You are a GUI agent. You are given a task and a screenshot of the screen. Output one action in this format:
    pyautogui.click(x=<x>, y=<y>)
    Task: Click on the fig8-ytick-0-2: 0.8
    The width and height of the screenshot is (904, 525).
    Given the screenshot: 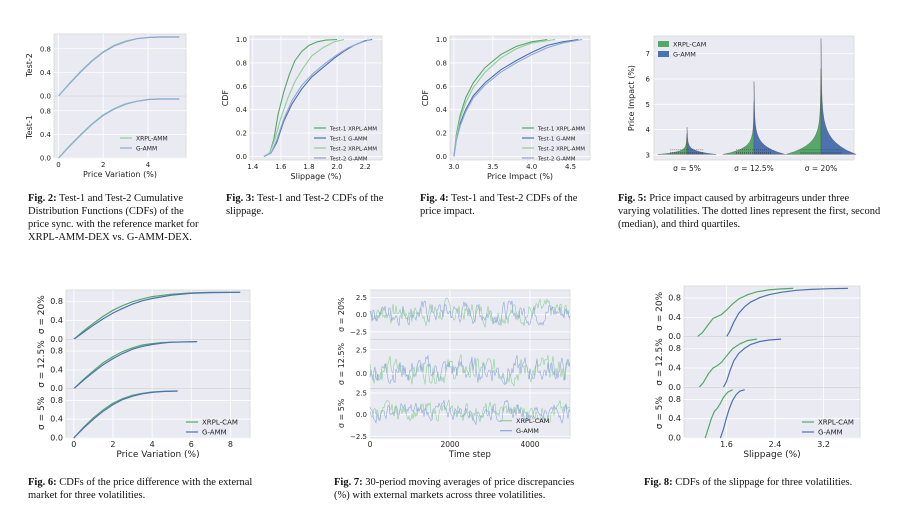 What is the action you would take?
    pyautogui.click(x=674, y=298)
    